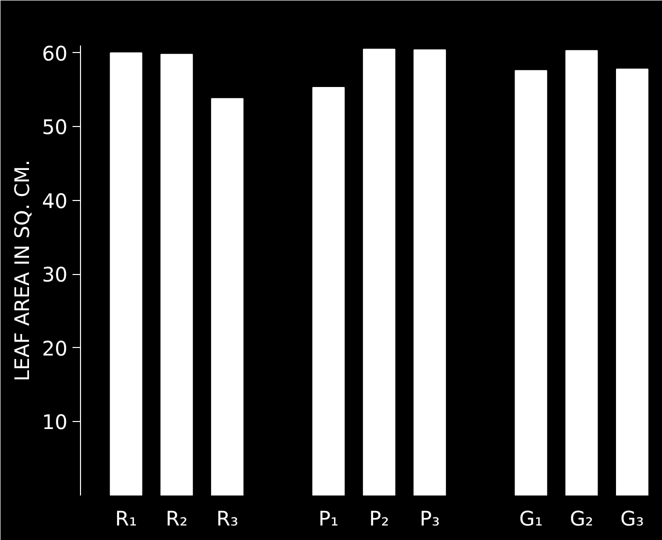  Describe the element at coordinates (55, 348) in the screenshot. I see `y-tick-label: 20` at that location.